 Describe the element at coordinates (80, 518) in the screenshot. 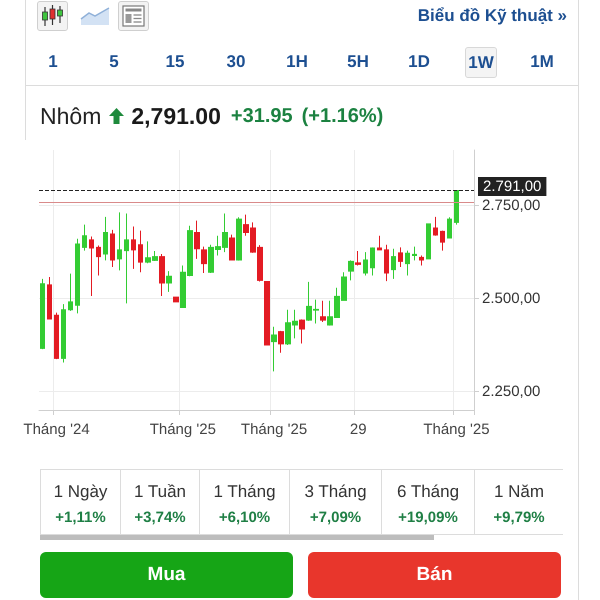

I see `text: +1,11%` at that location.